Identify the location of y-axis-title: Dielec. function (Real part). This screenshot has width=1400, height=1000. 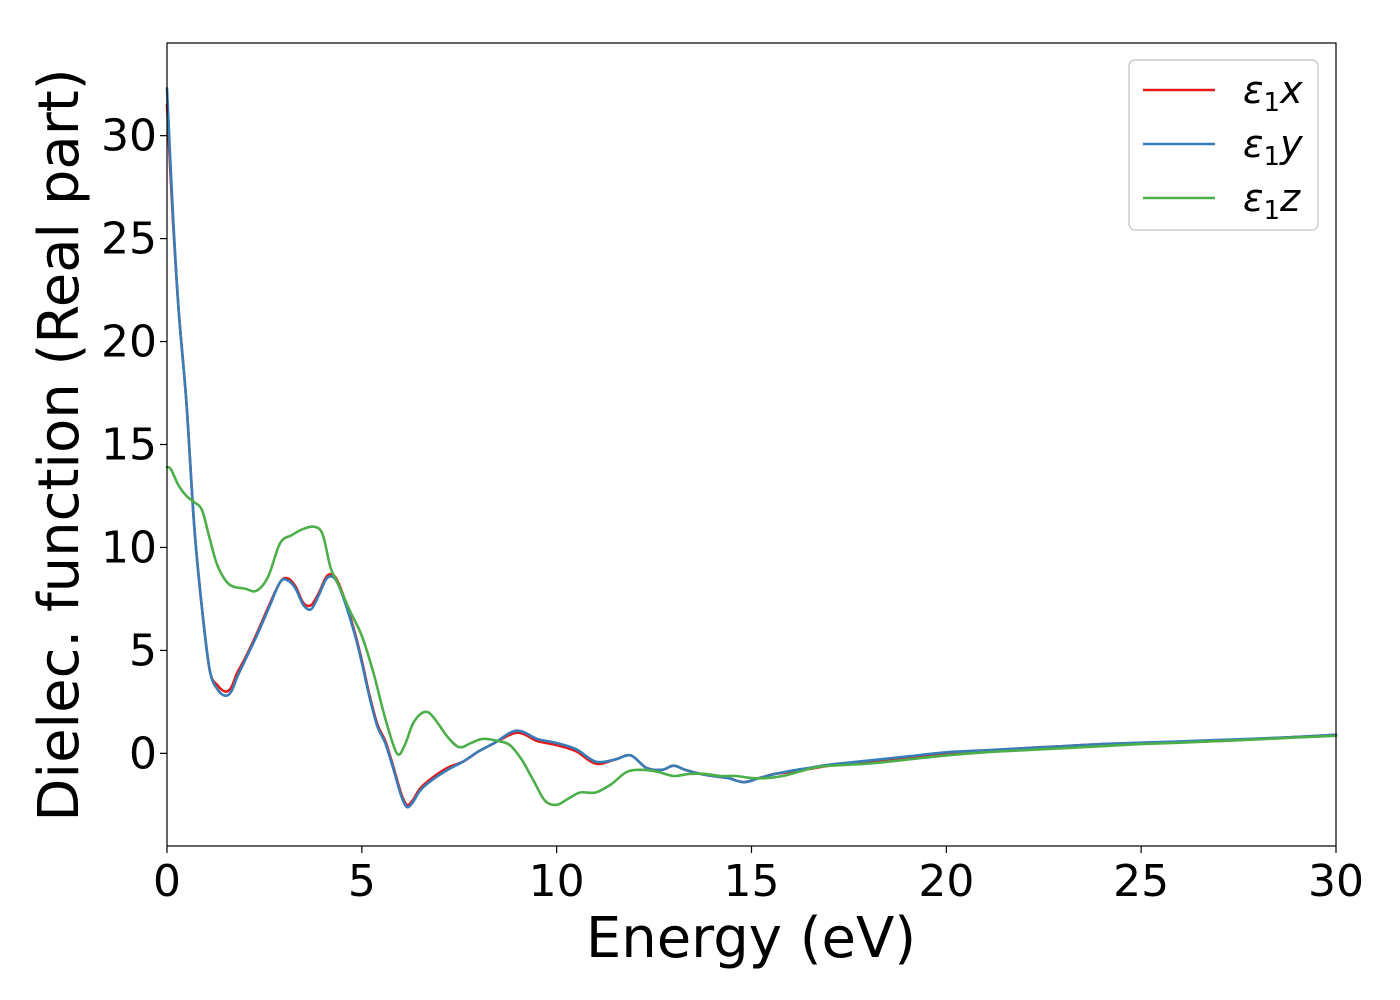
(59, 444).